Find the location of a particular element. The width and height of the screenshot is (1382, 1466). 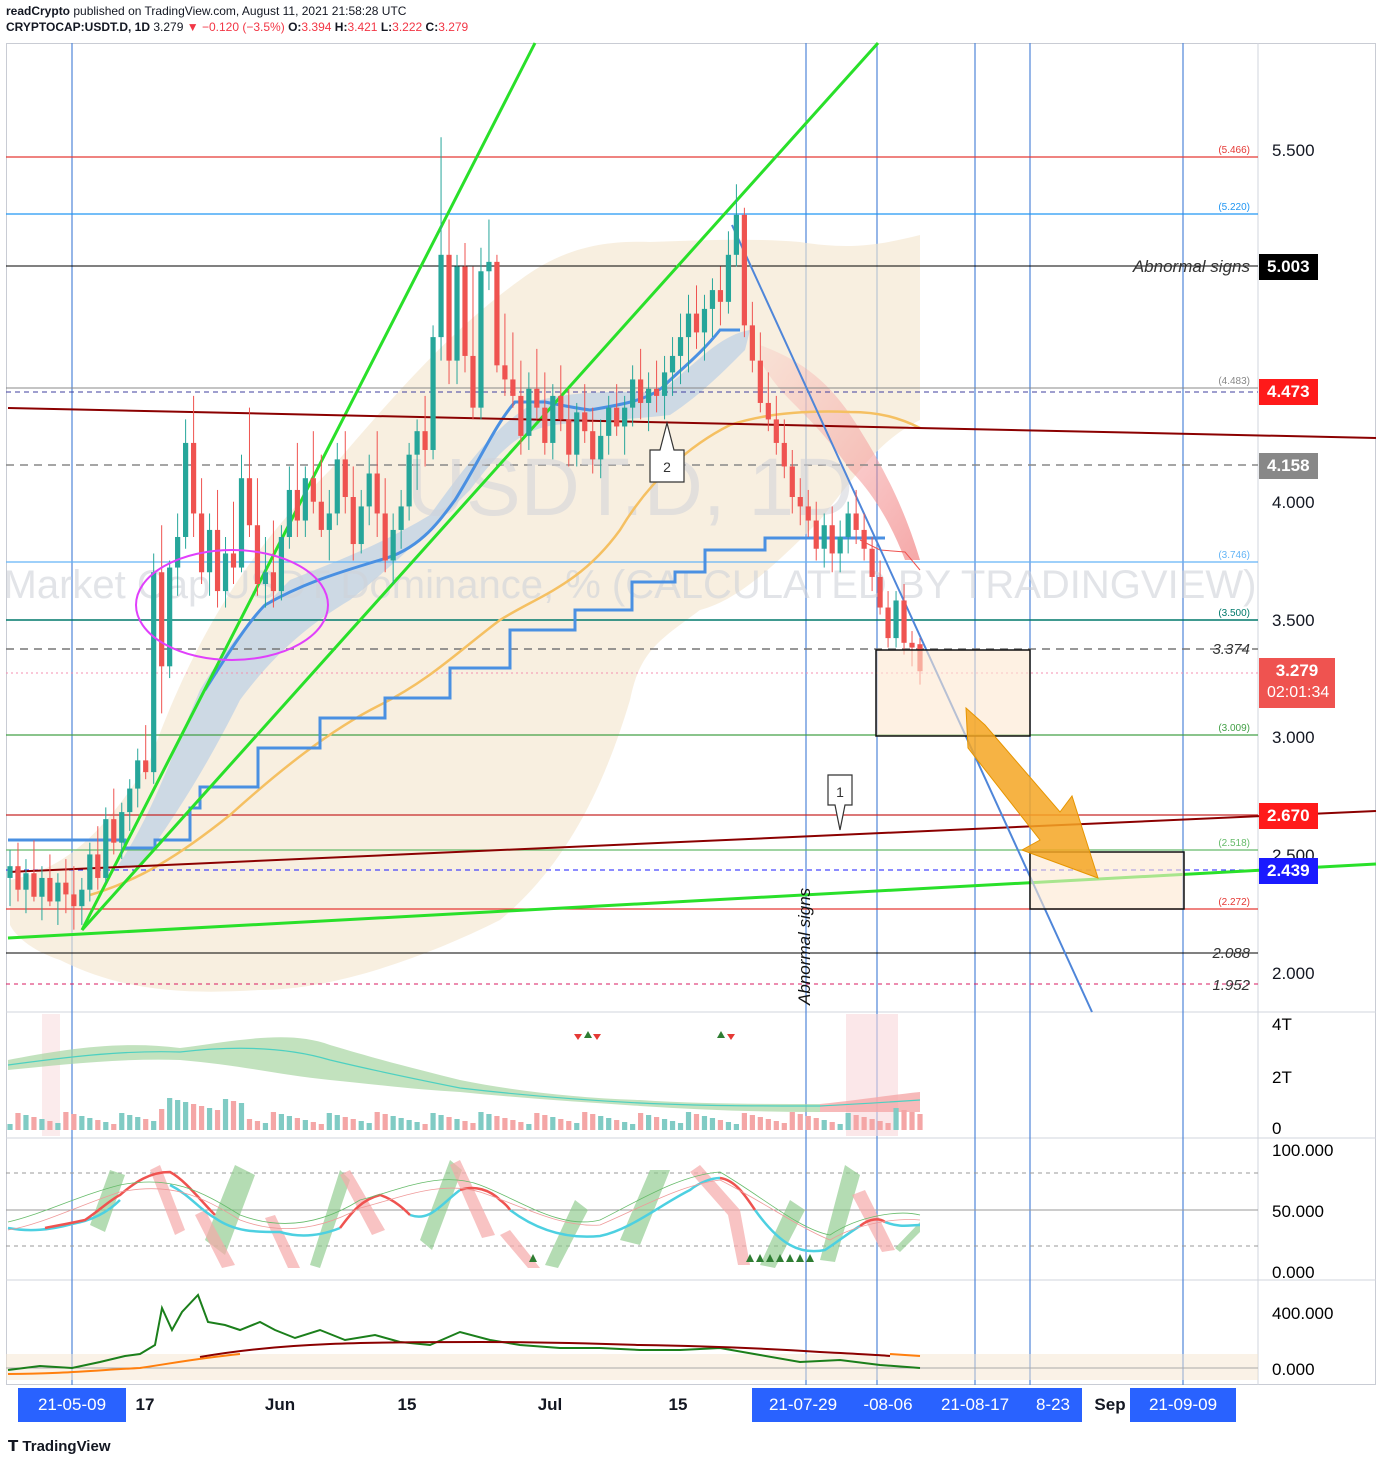

osc-100: 100.000 is located at coordinates (1302, 1150).